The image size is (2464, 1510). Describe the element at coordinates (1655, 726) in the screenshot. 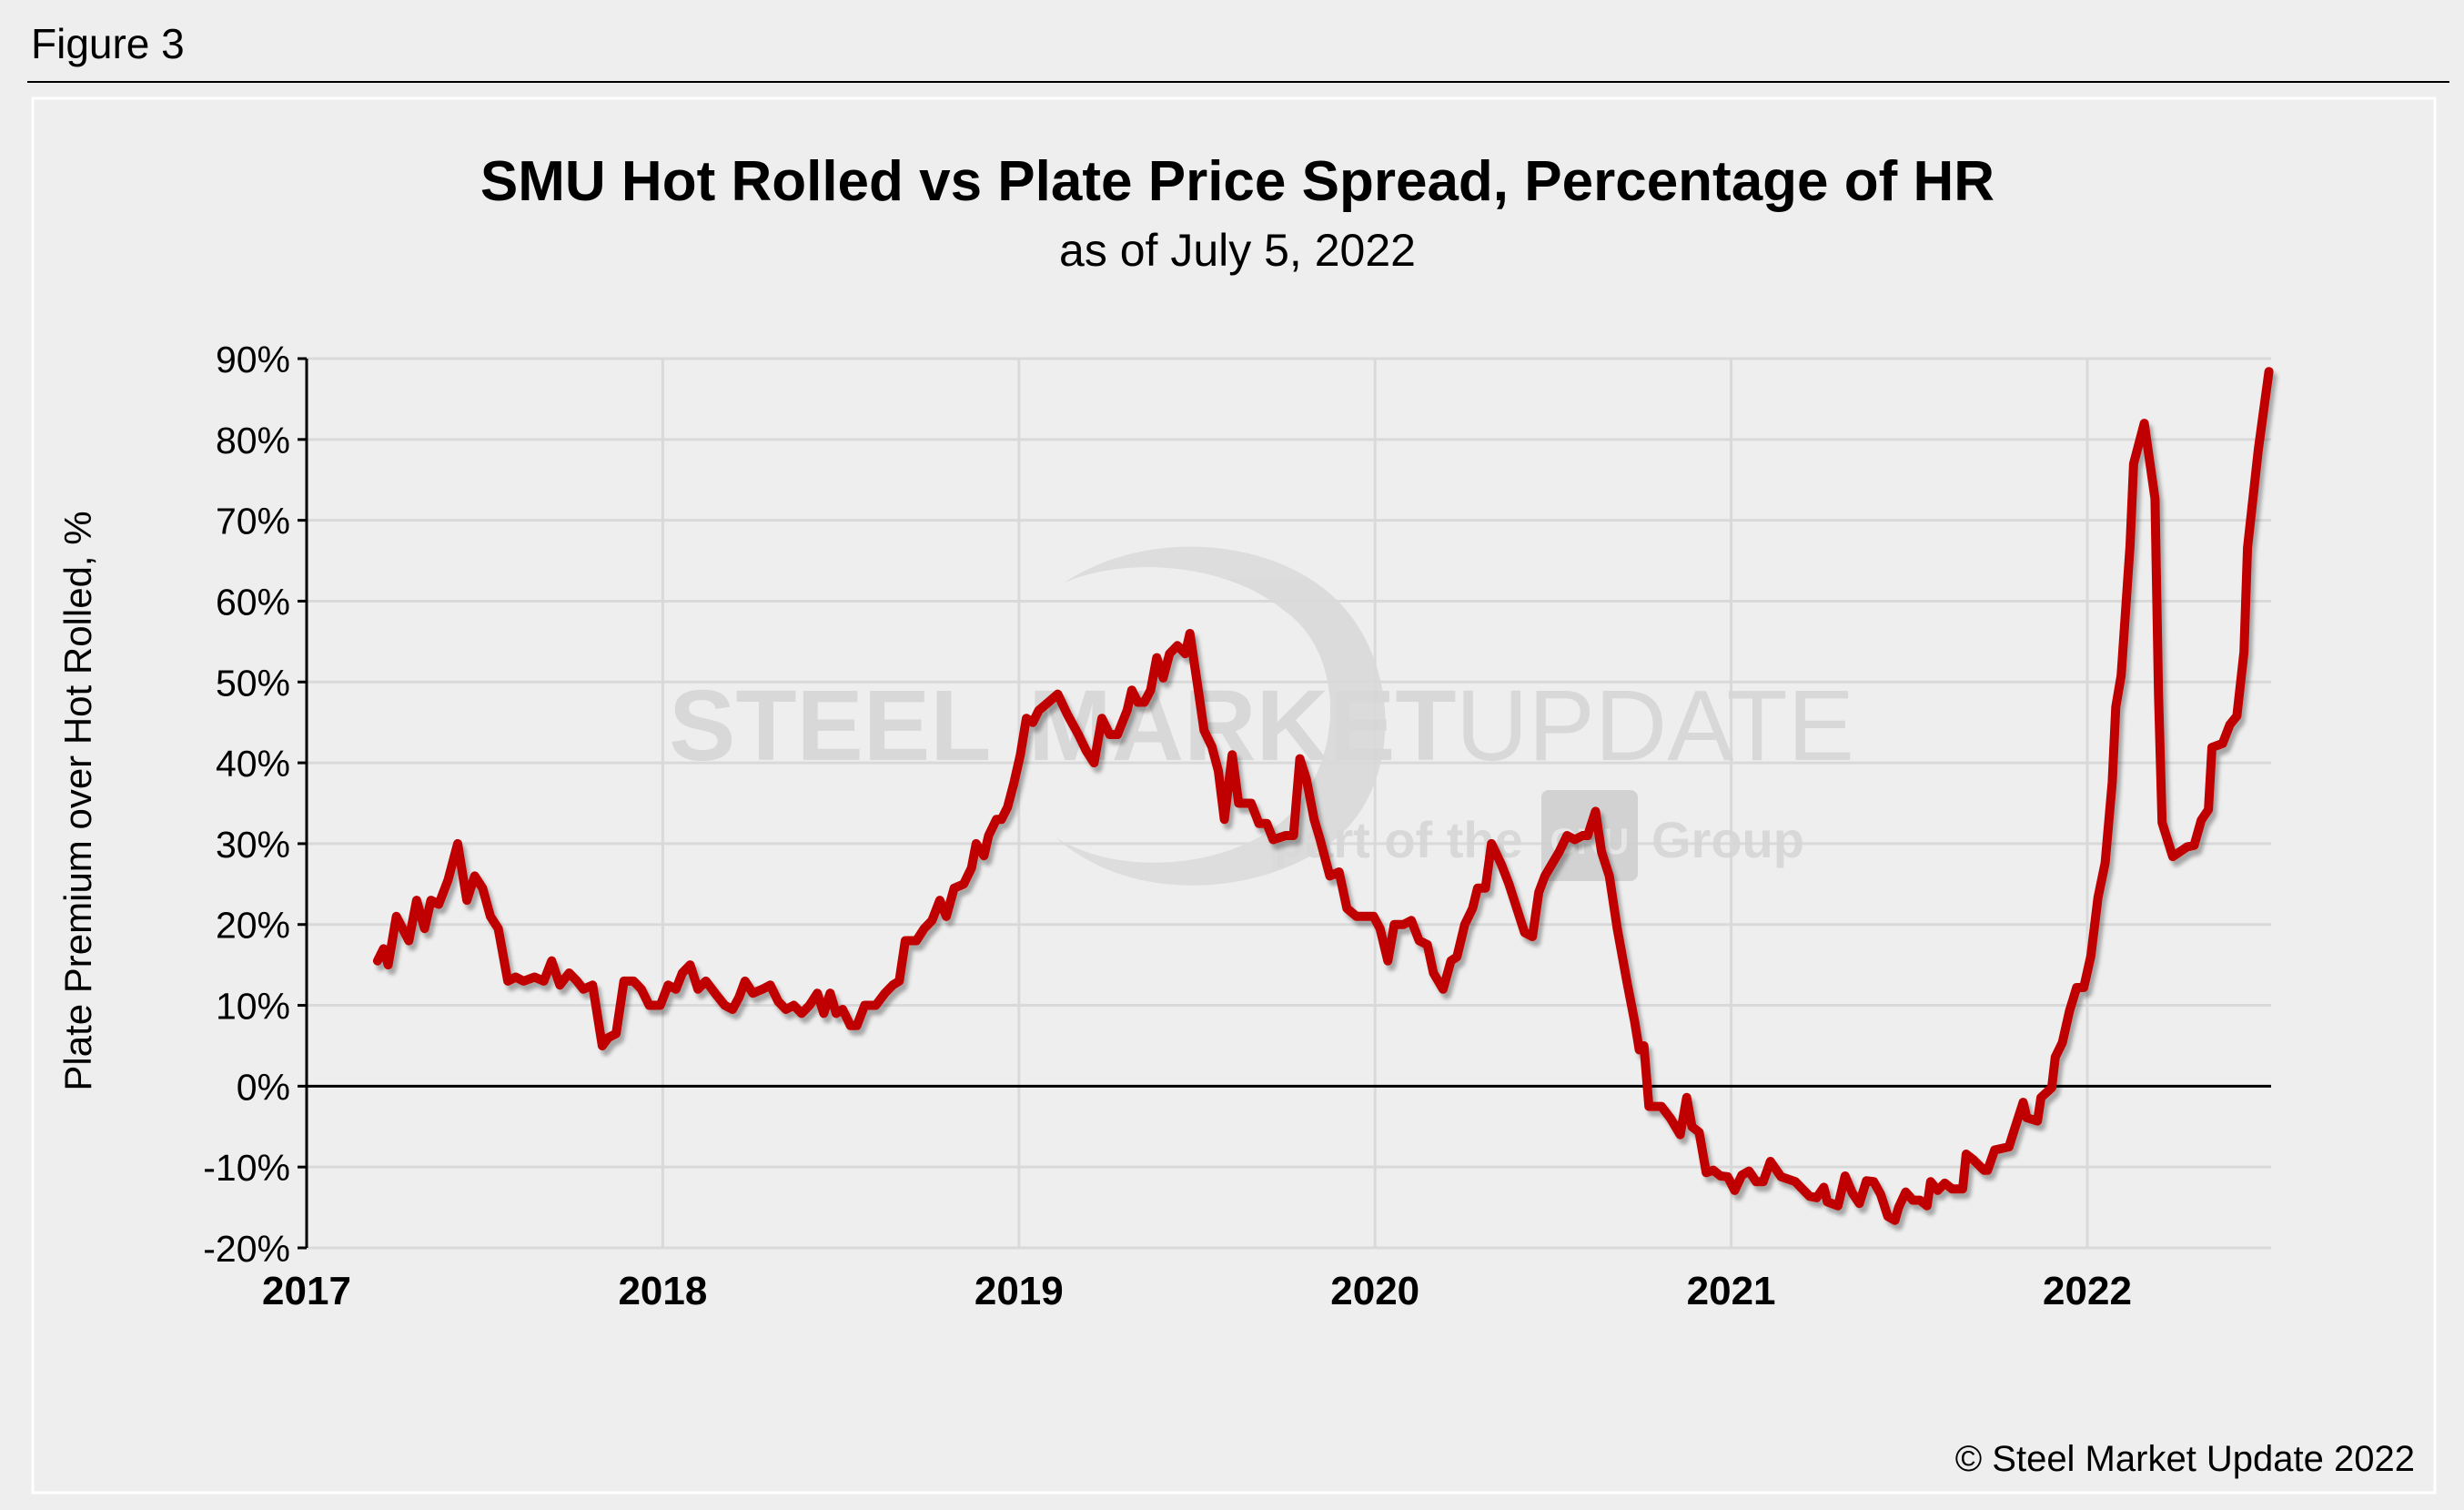

I see `watermark-update: UPDATE` at that location.